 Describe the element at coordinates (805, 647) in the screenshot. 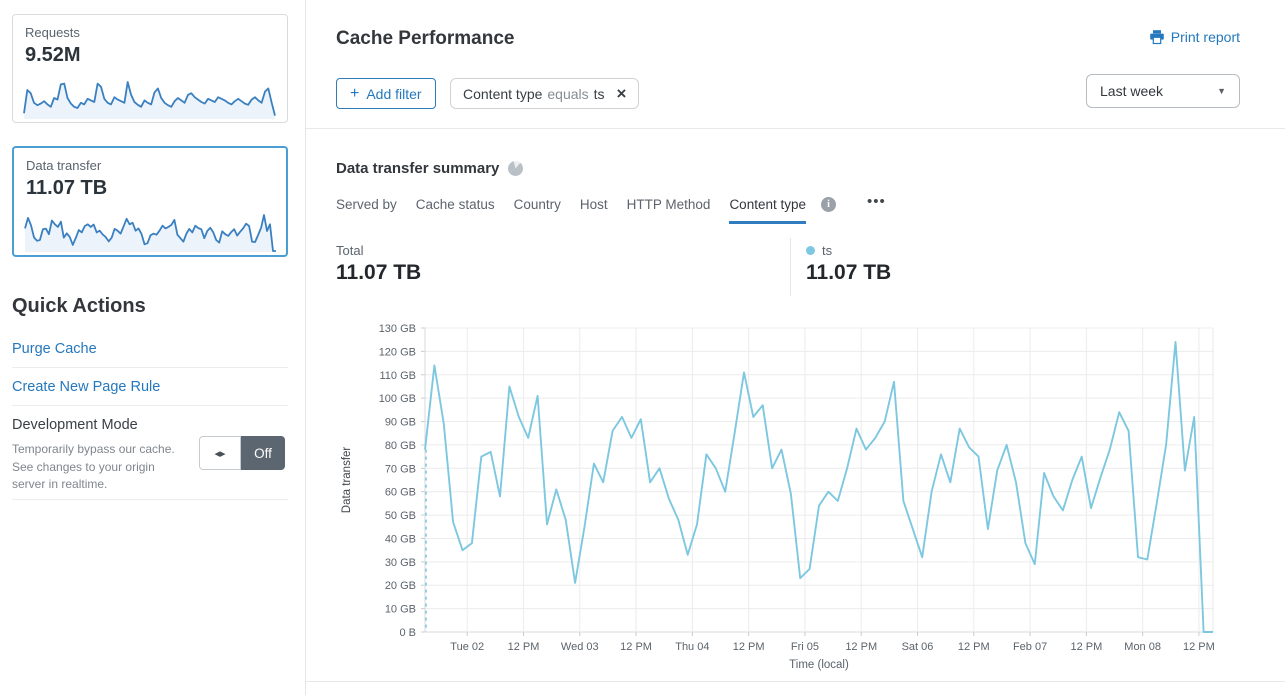

I see `svg-text: Fri 05` at that location.